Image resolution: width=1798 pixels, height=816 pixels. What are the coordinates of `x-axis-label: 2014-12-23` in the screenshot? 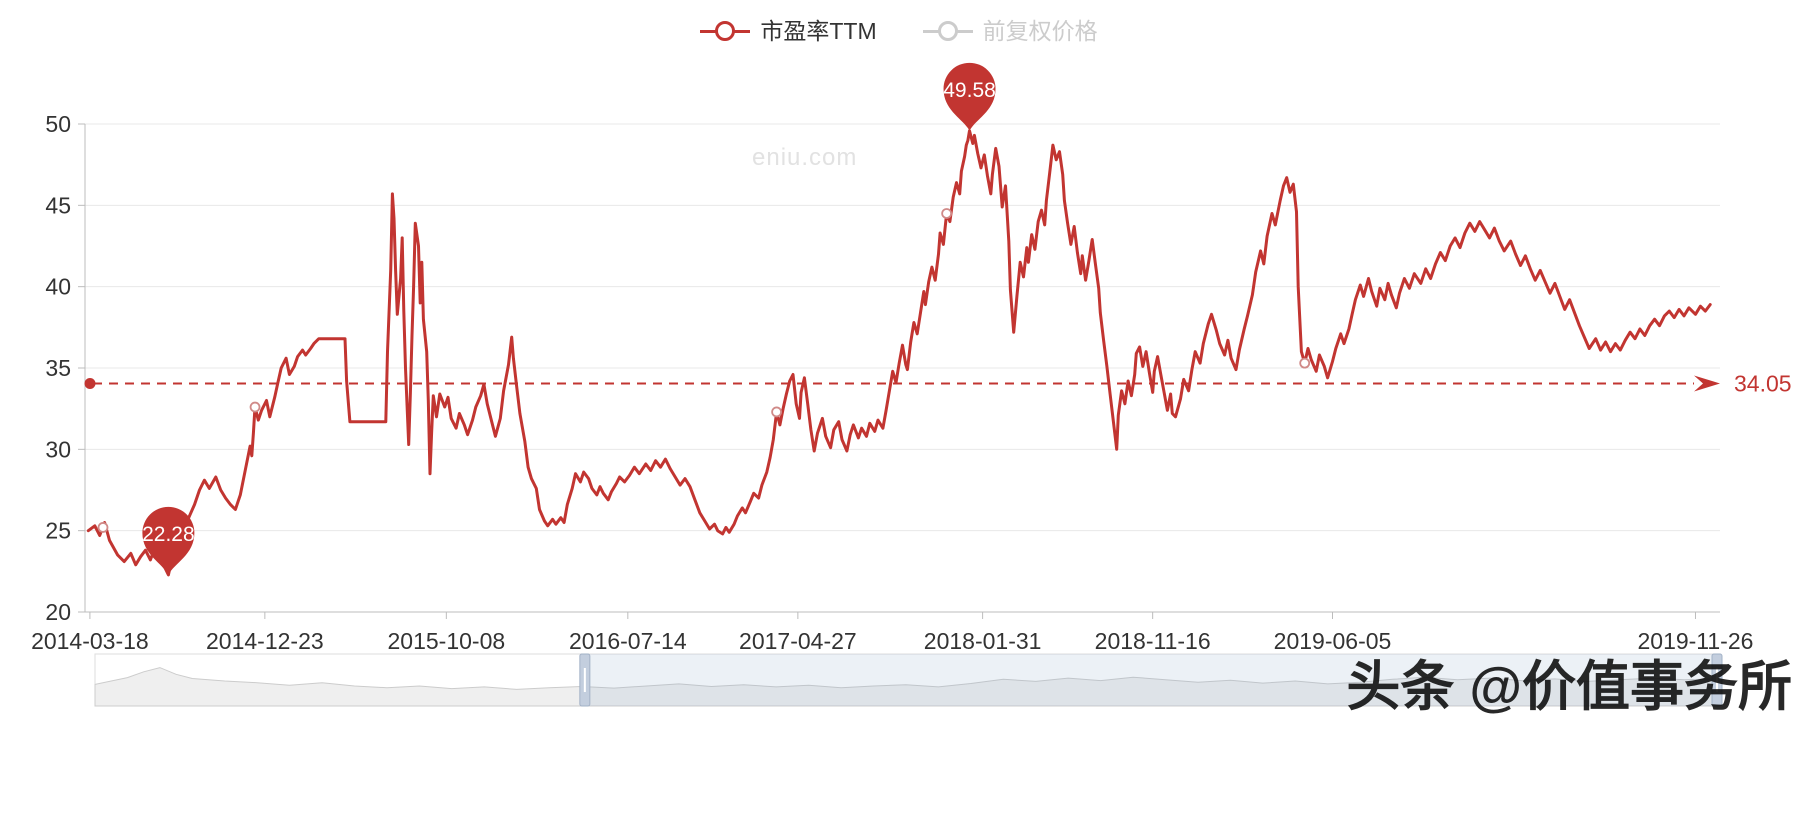 It's located at (265, 641).